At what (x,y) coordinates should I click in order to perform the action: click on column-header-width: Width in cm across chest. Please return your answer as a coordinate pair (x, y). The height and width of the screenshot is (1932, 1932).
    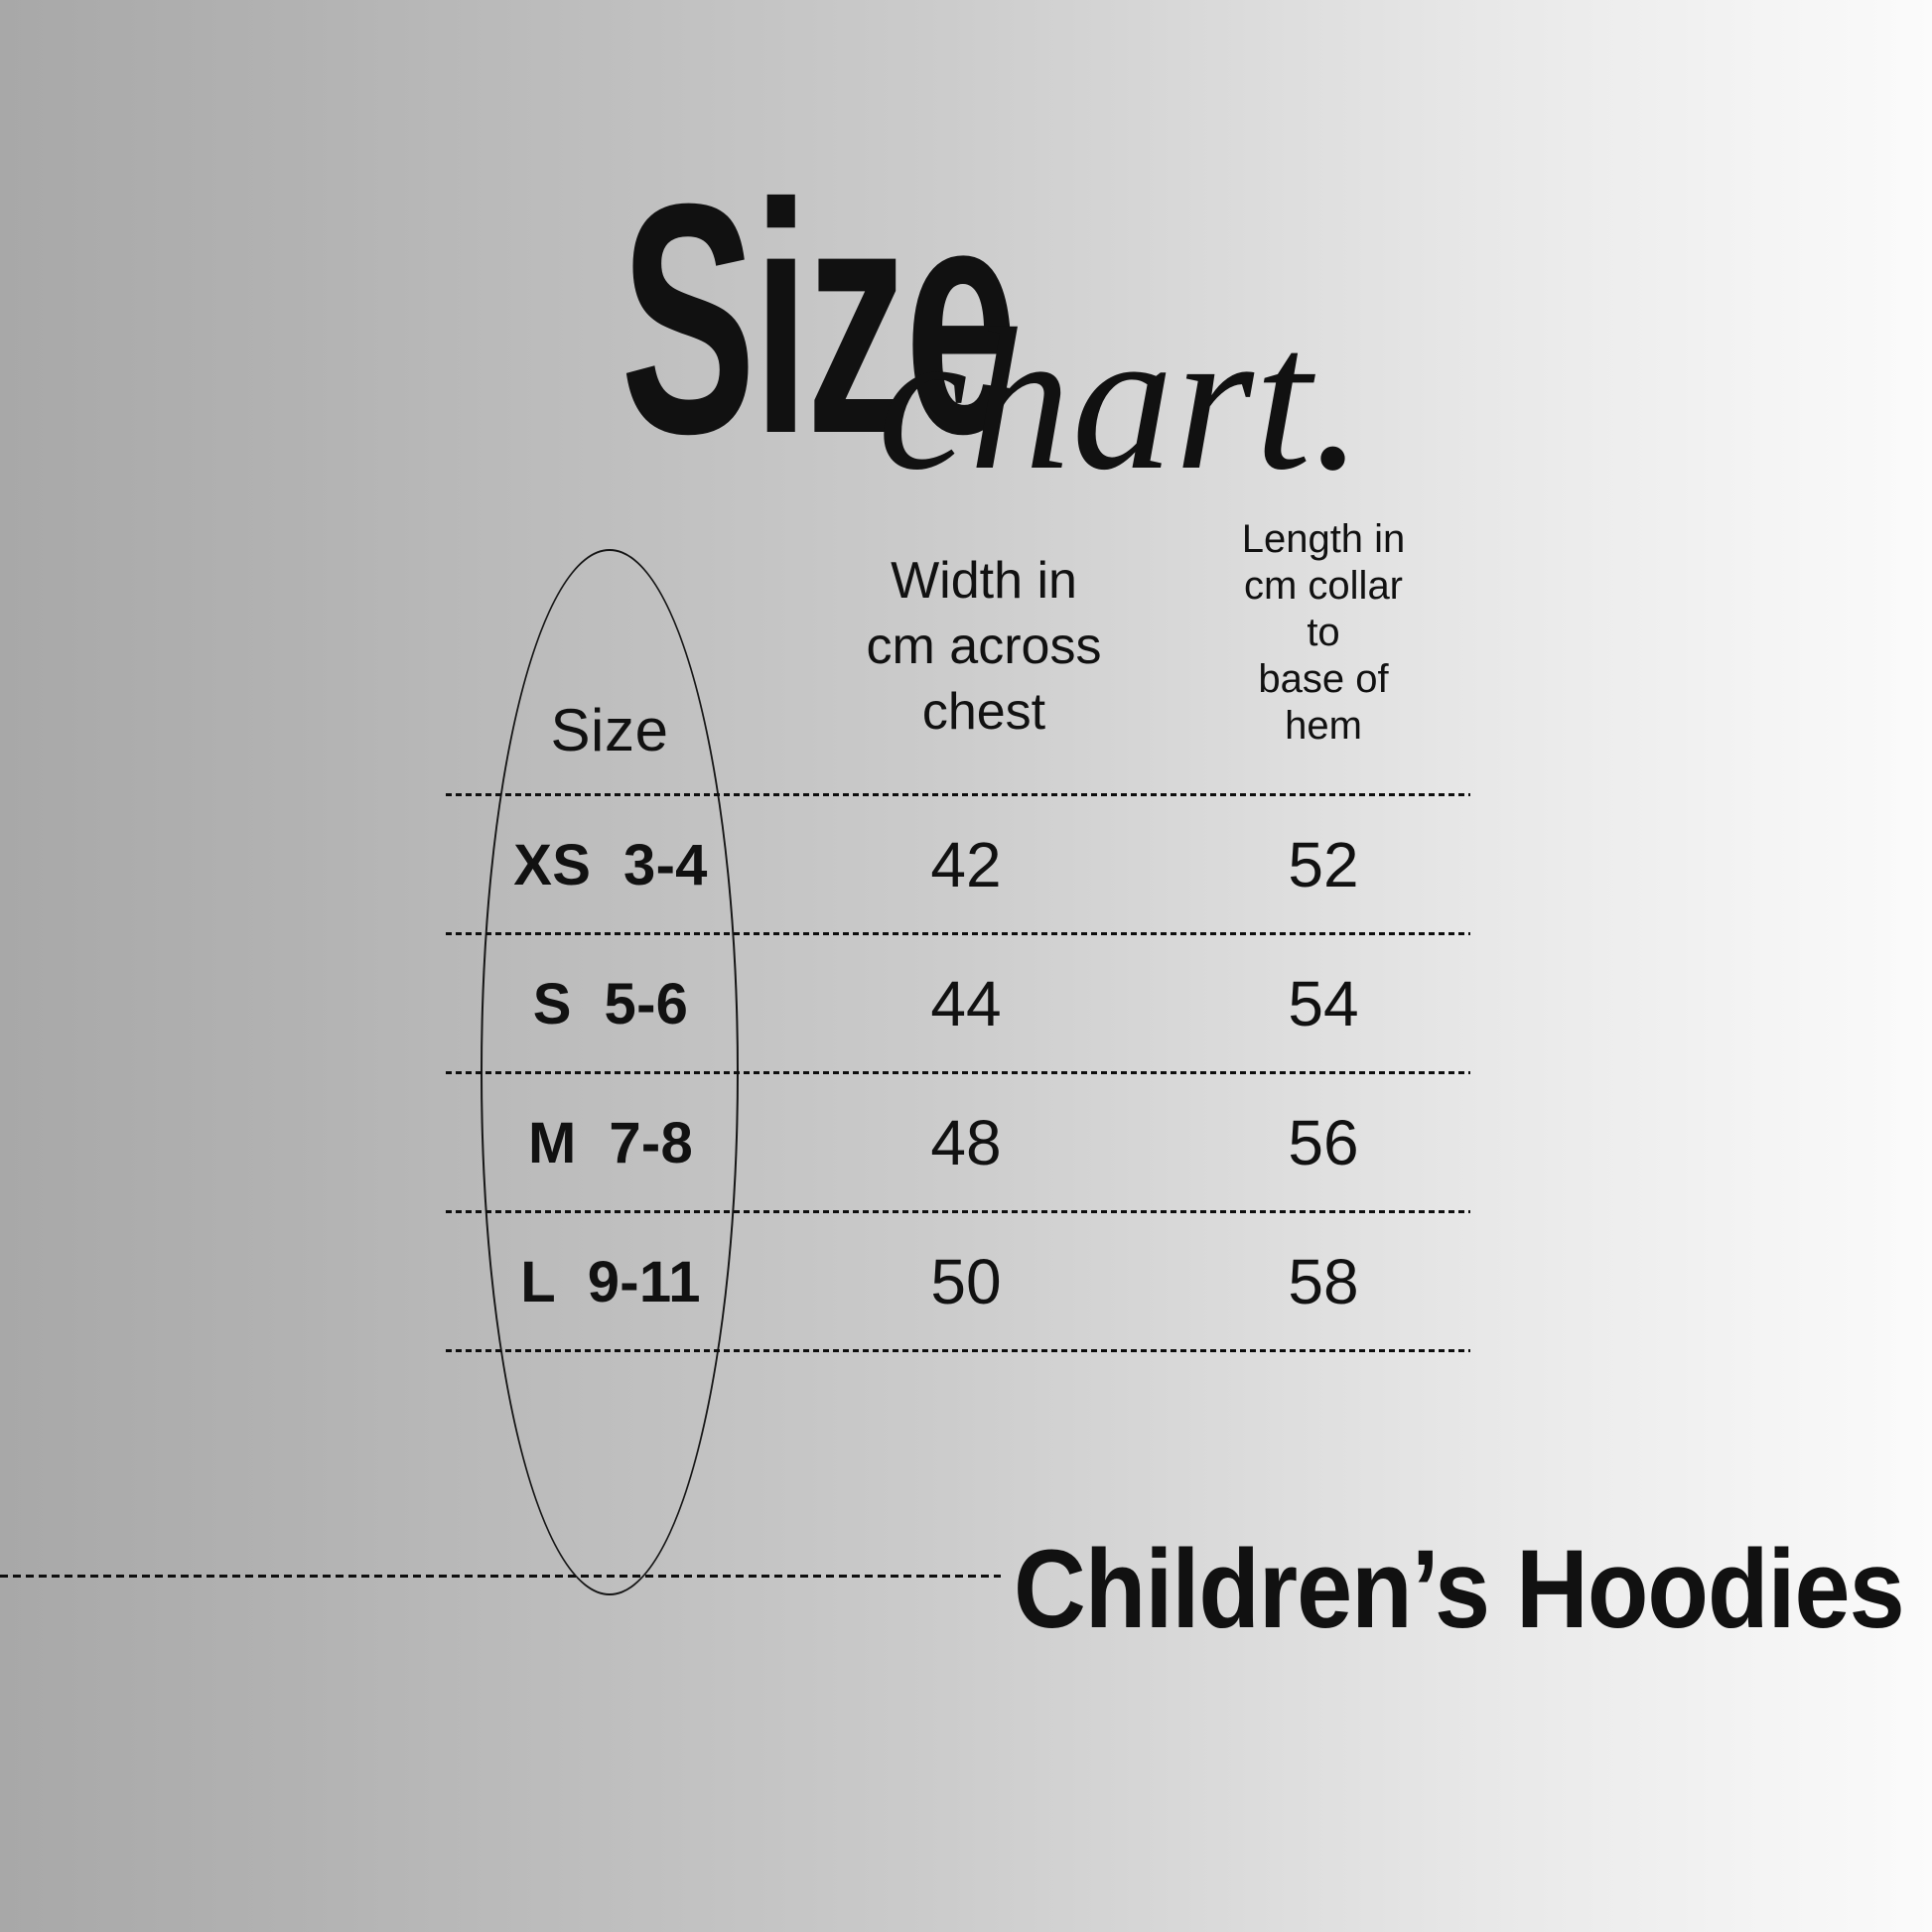
    Looking at the image, I should click on (984, 646).